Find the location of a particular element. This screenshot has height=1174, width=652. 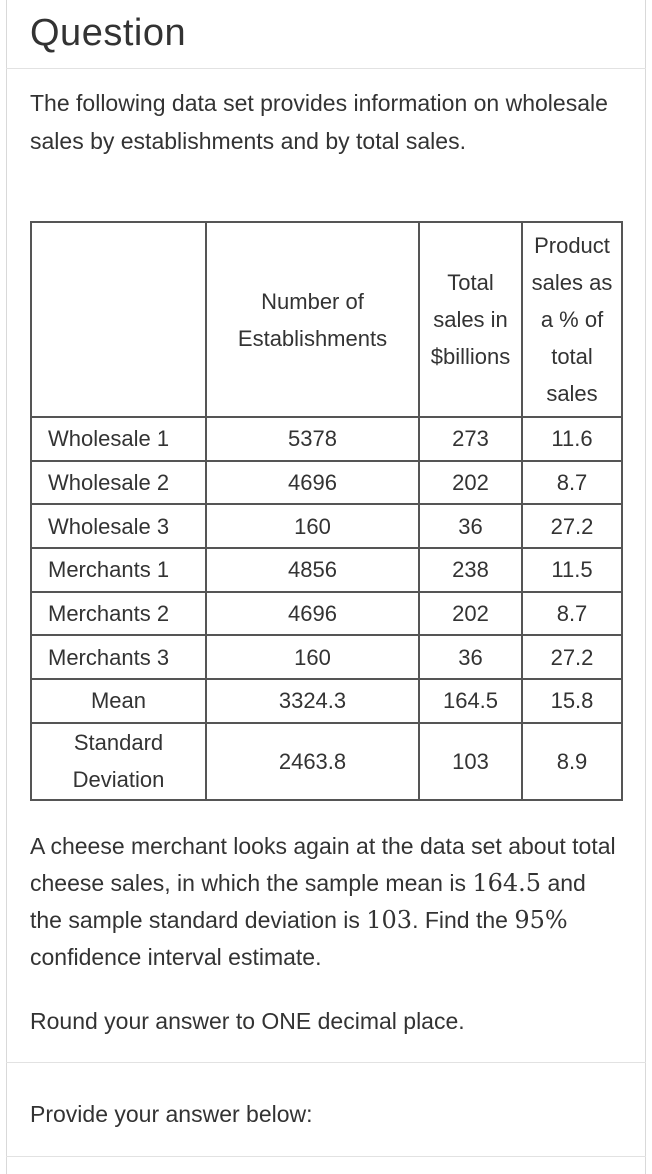

row-label: Wholesale 1 is located at coordinates (118, 439).